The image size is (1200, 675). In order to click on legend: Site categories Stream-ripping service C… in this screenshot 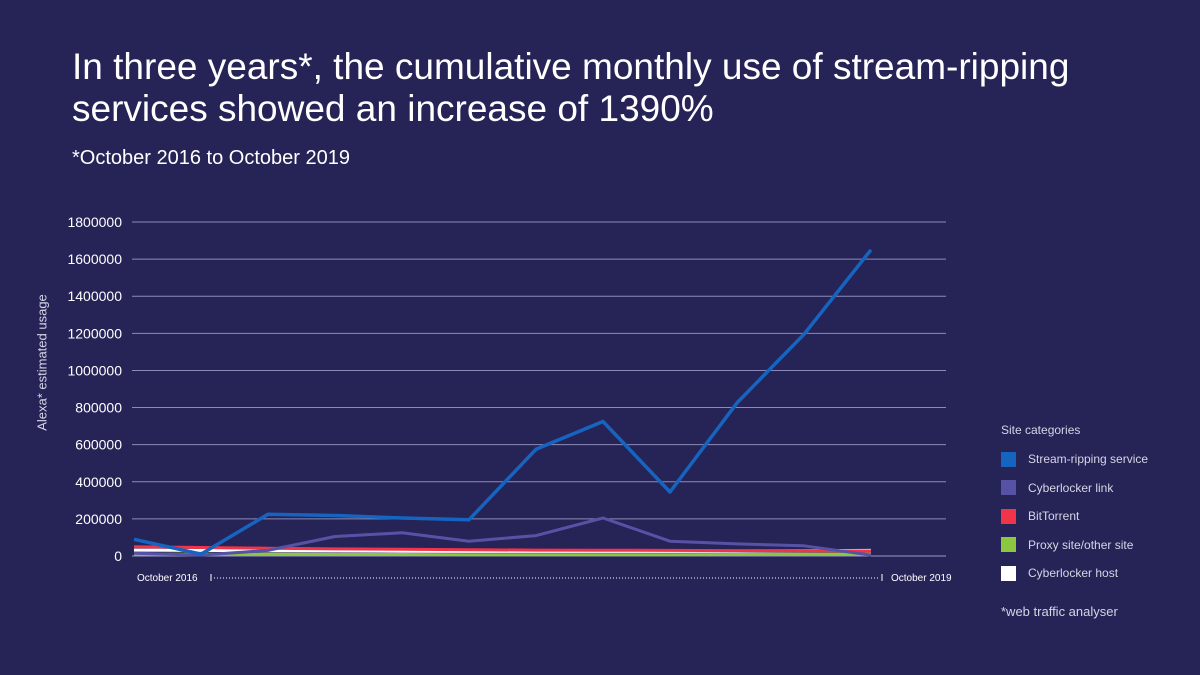, I will do `click(1096, 505)`.